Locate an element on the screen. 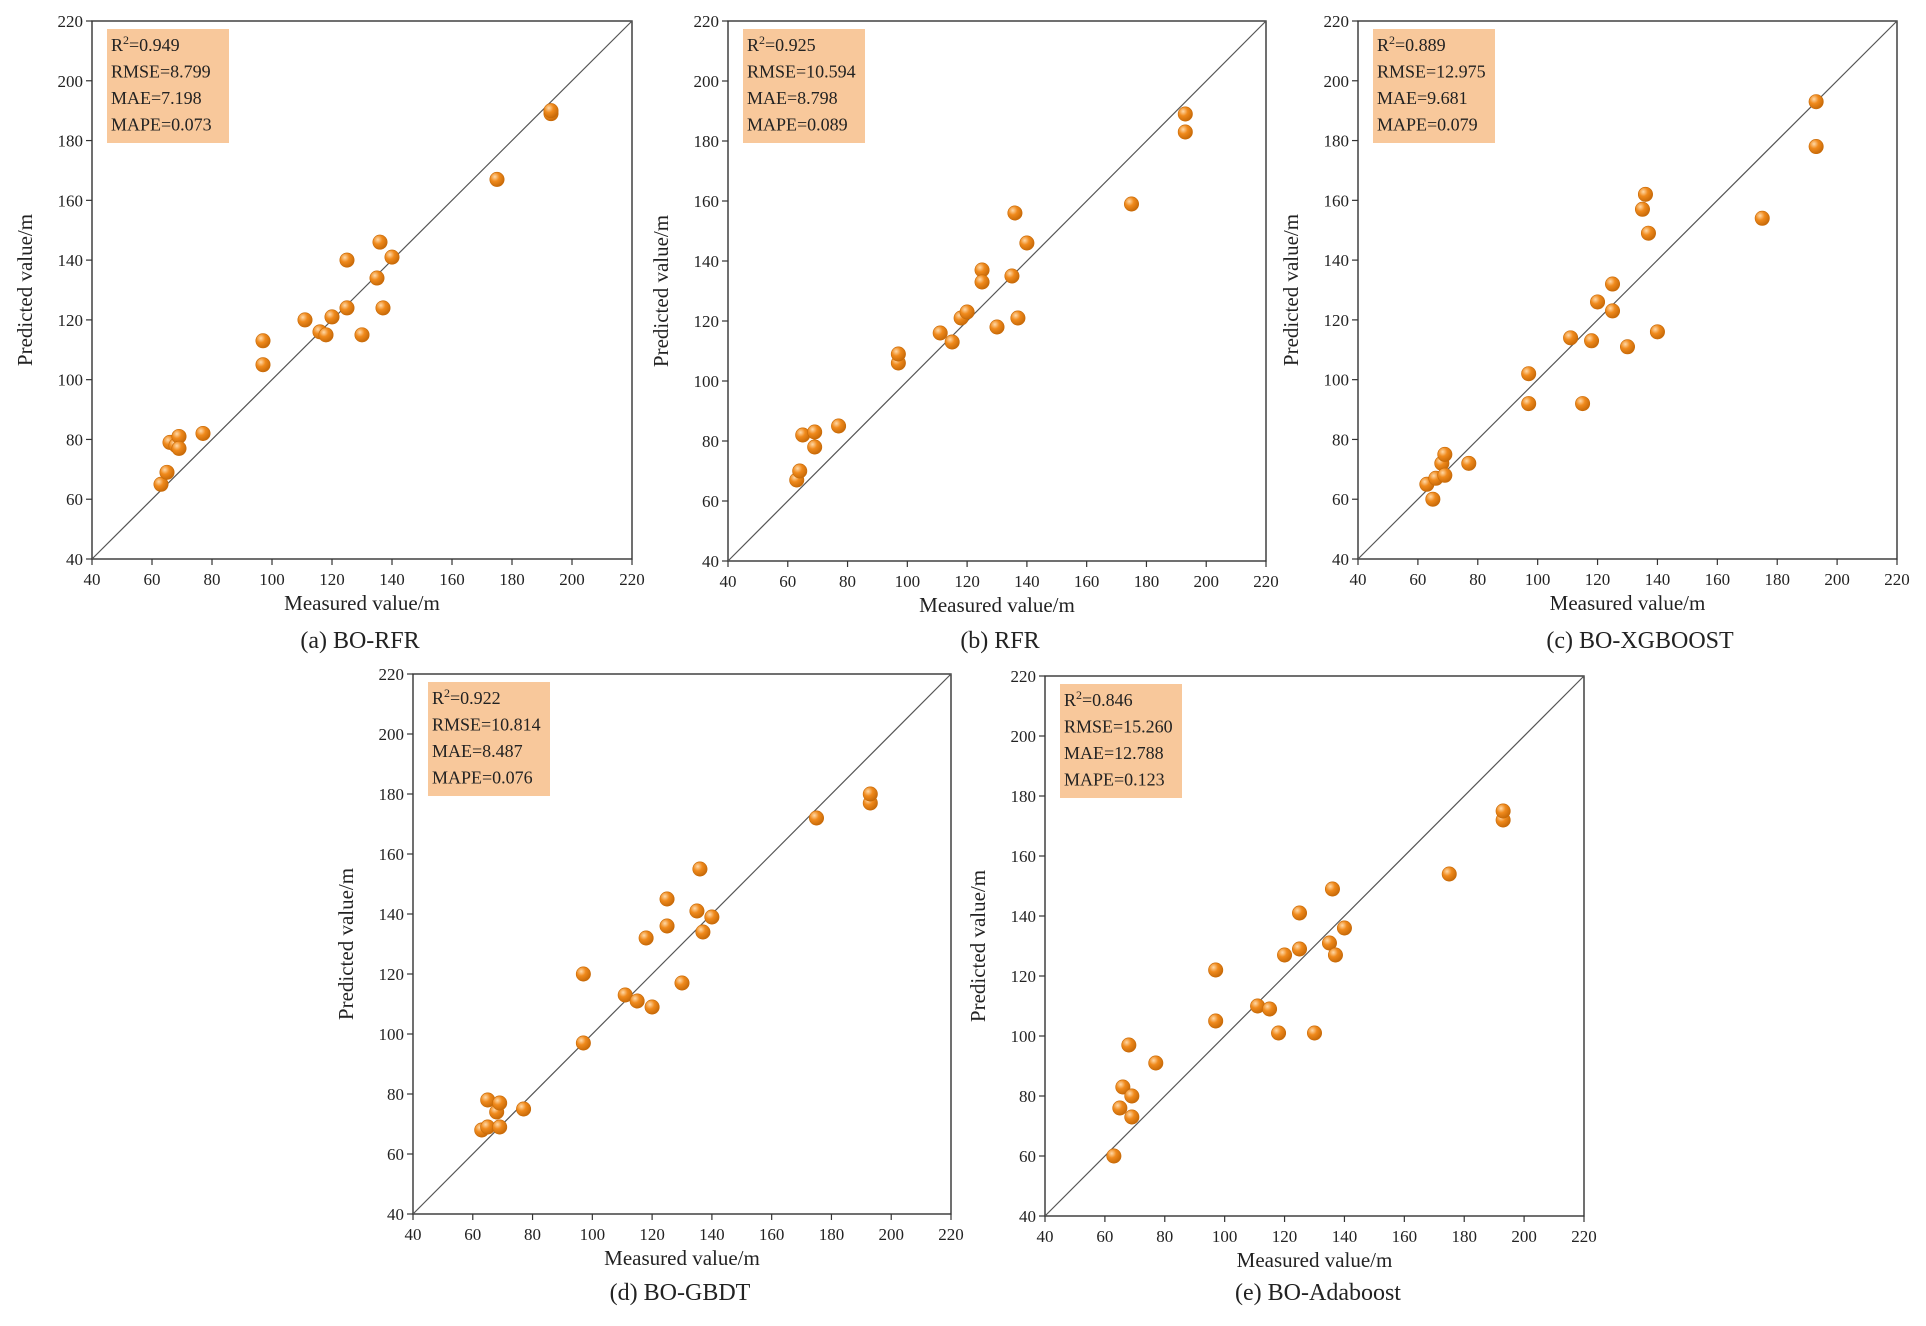 This screenshot has width=1926, height=1326. stats-line-mae: MAE=8.798 is located at coordinates (792, 98).